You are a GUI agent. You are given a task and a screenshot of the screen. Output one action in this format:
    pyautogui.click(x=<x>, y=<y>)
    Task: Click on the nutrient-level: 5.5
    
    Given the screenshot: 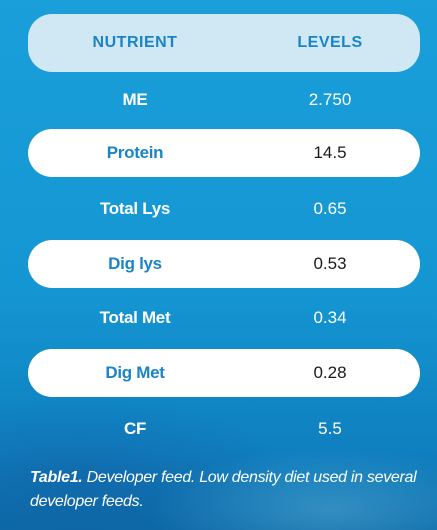 What is the action you would take?
    pyautogui.click(x=330, y=428)
    